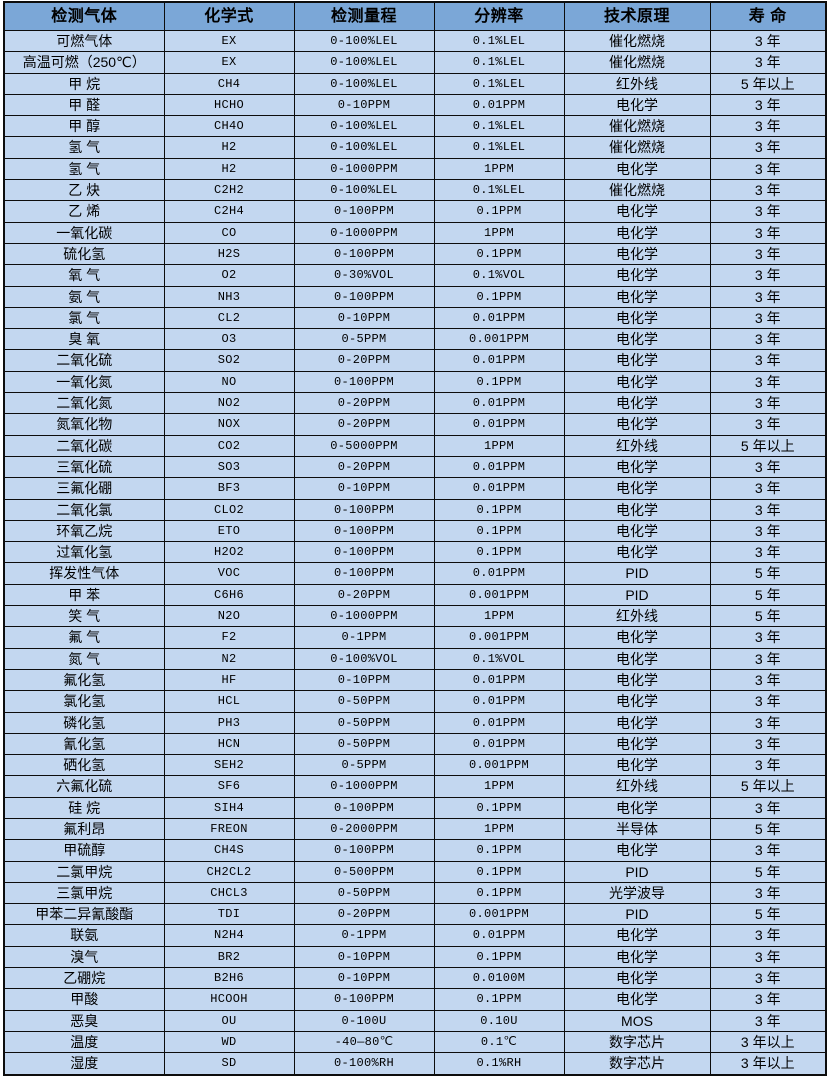 The width and height of the screenshot is (831, 1076). What do you see at coordinates (415, 147) in the screenshot?
I see `table-row: 氢 气 H2 0-100%LEL 0.1%LEL 催化燃烧 3 年` at bounding box center [415, 147].